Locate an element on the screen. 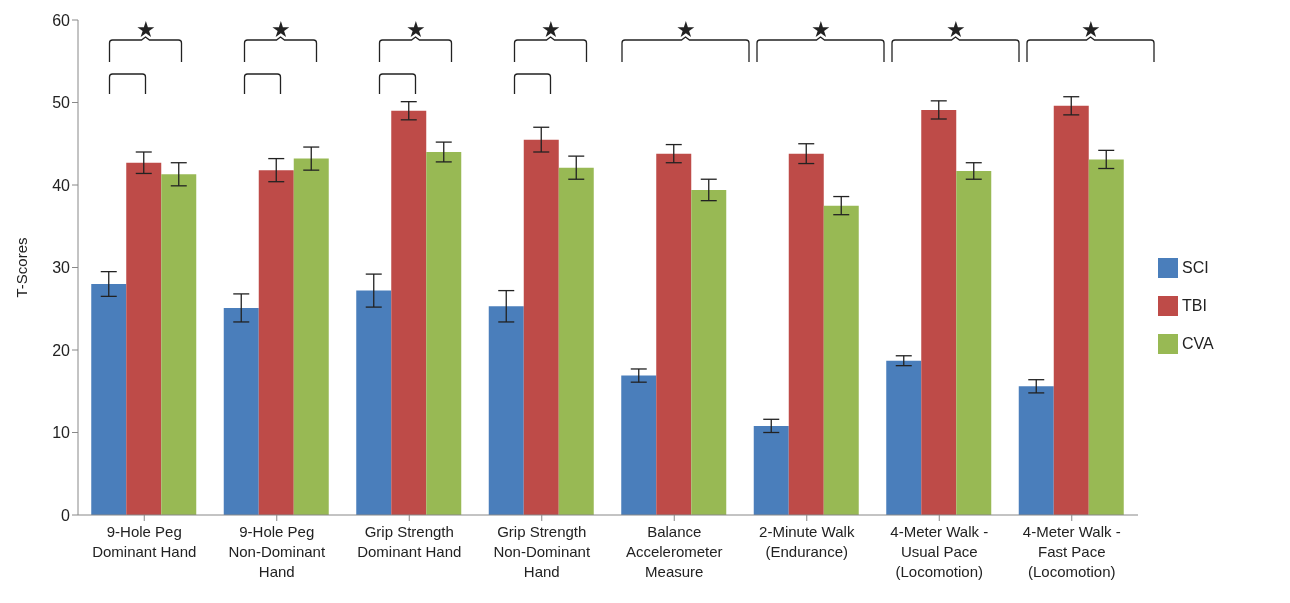 This screenshot has height=603, width=1290. y-tick-label: 20 is located at coordinates (61, 350).